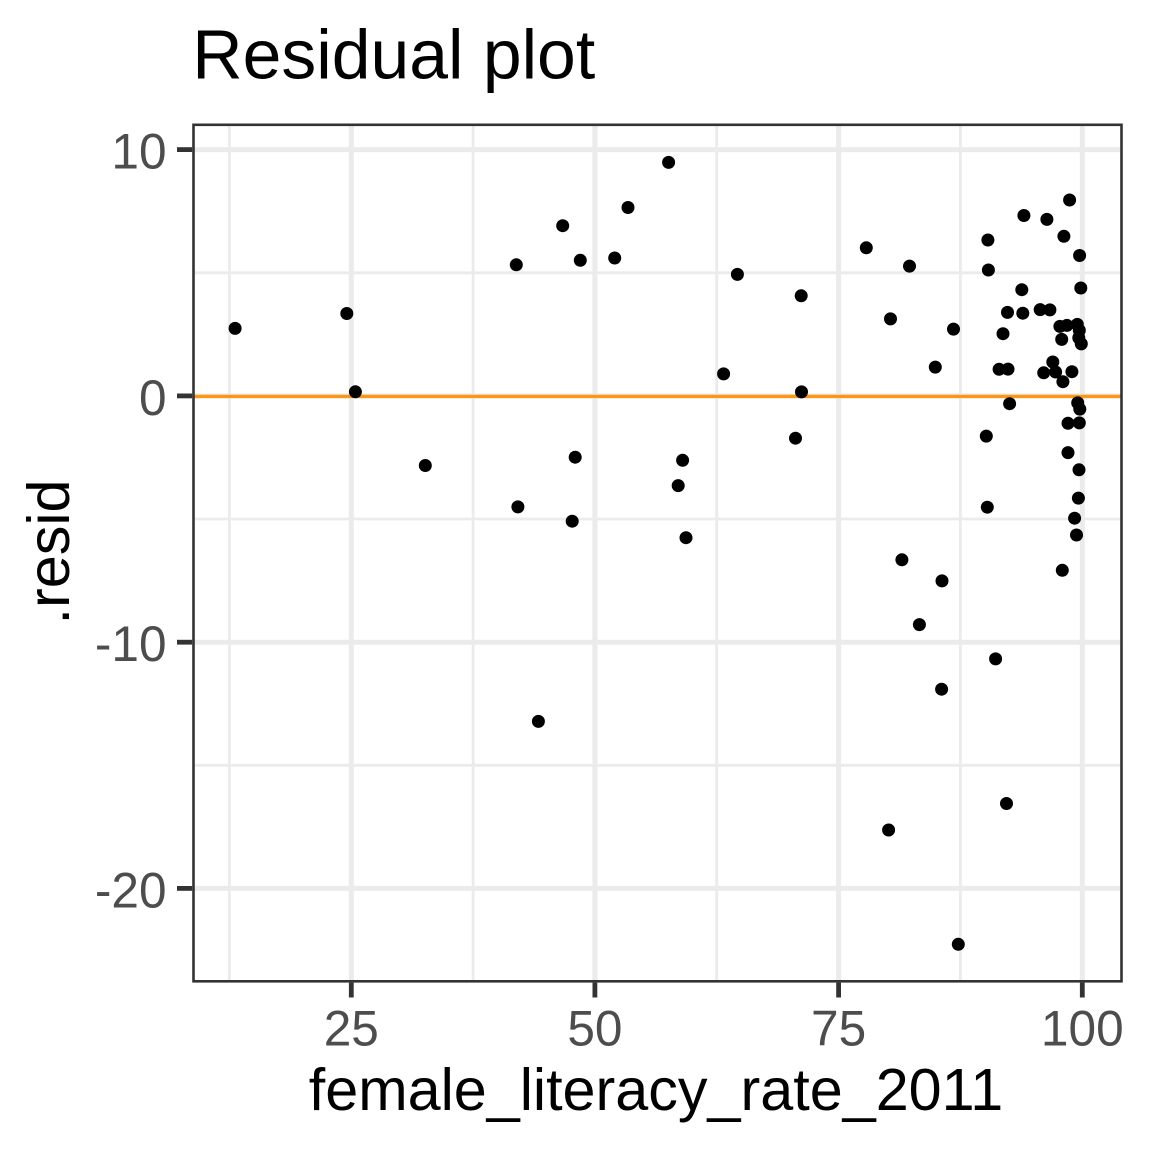 This screenshot has height=1157, width=1152. I want to click on svg-text: 75, so click(838, 1028).